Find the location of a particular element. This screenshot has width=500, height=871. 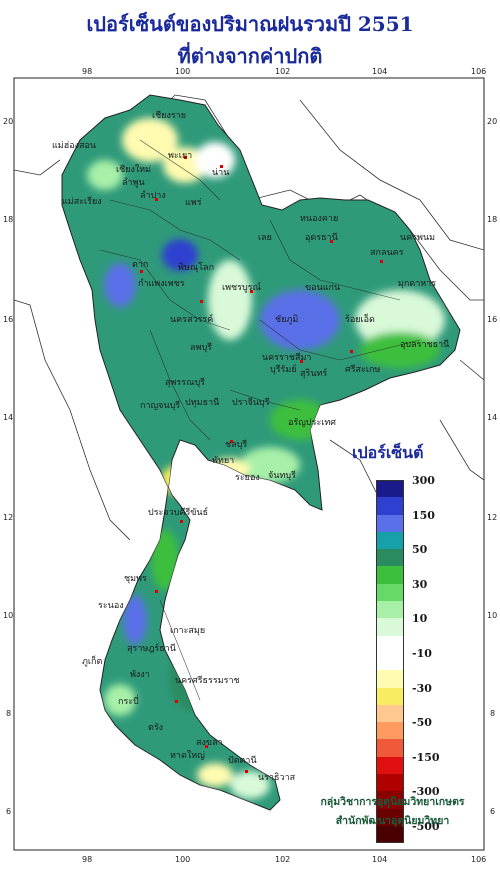

province-label: มุกดาหาร is located at coordinates (417, 284).